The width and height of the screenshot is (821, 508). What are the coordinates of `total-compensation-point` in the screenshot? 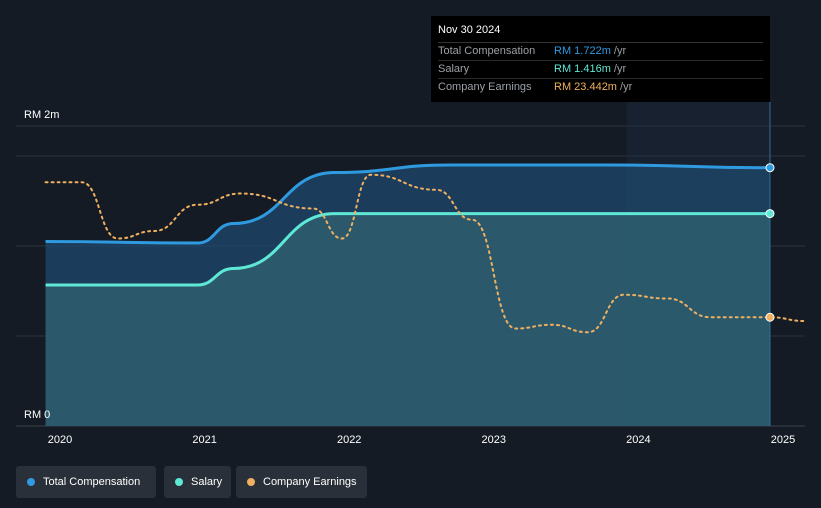 It's located at (770, 168).